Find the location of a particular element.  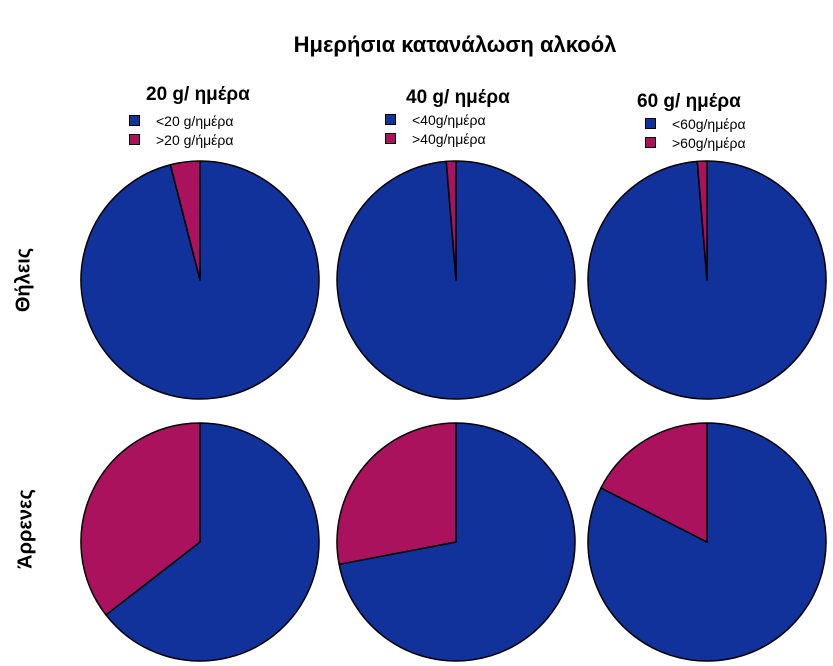

legend-item-above-20g: >20 g/ήμέρα is located at coordinates (181, 139).